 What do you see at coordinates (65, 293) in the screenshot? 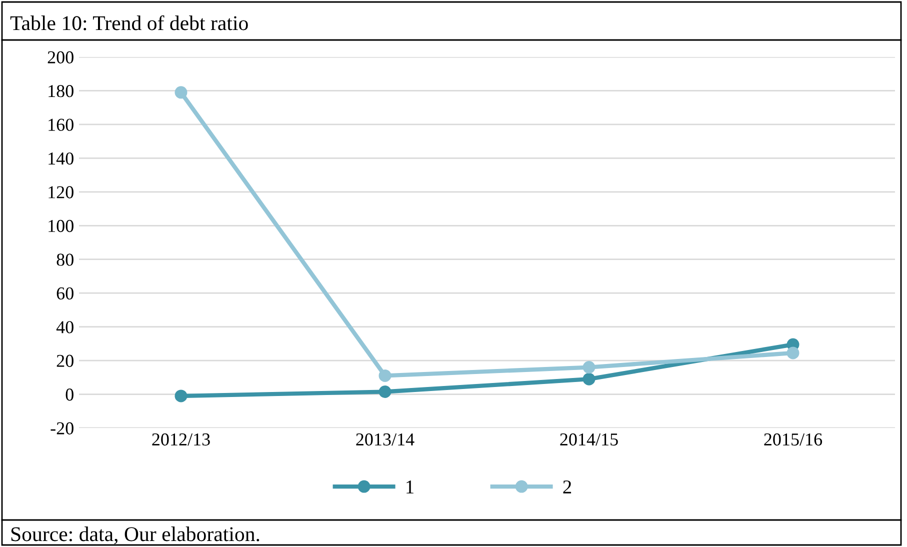
I see `y-tick-label: 60` at bounding box center [65, 293].